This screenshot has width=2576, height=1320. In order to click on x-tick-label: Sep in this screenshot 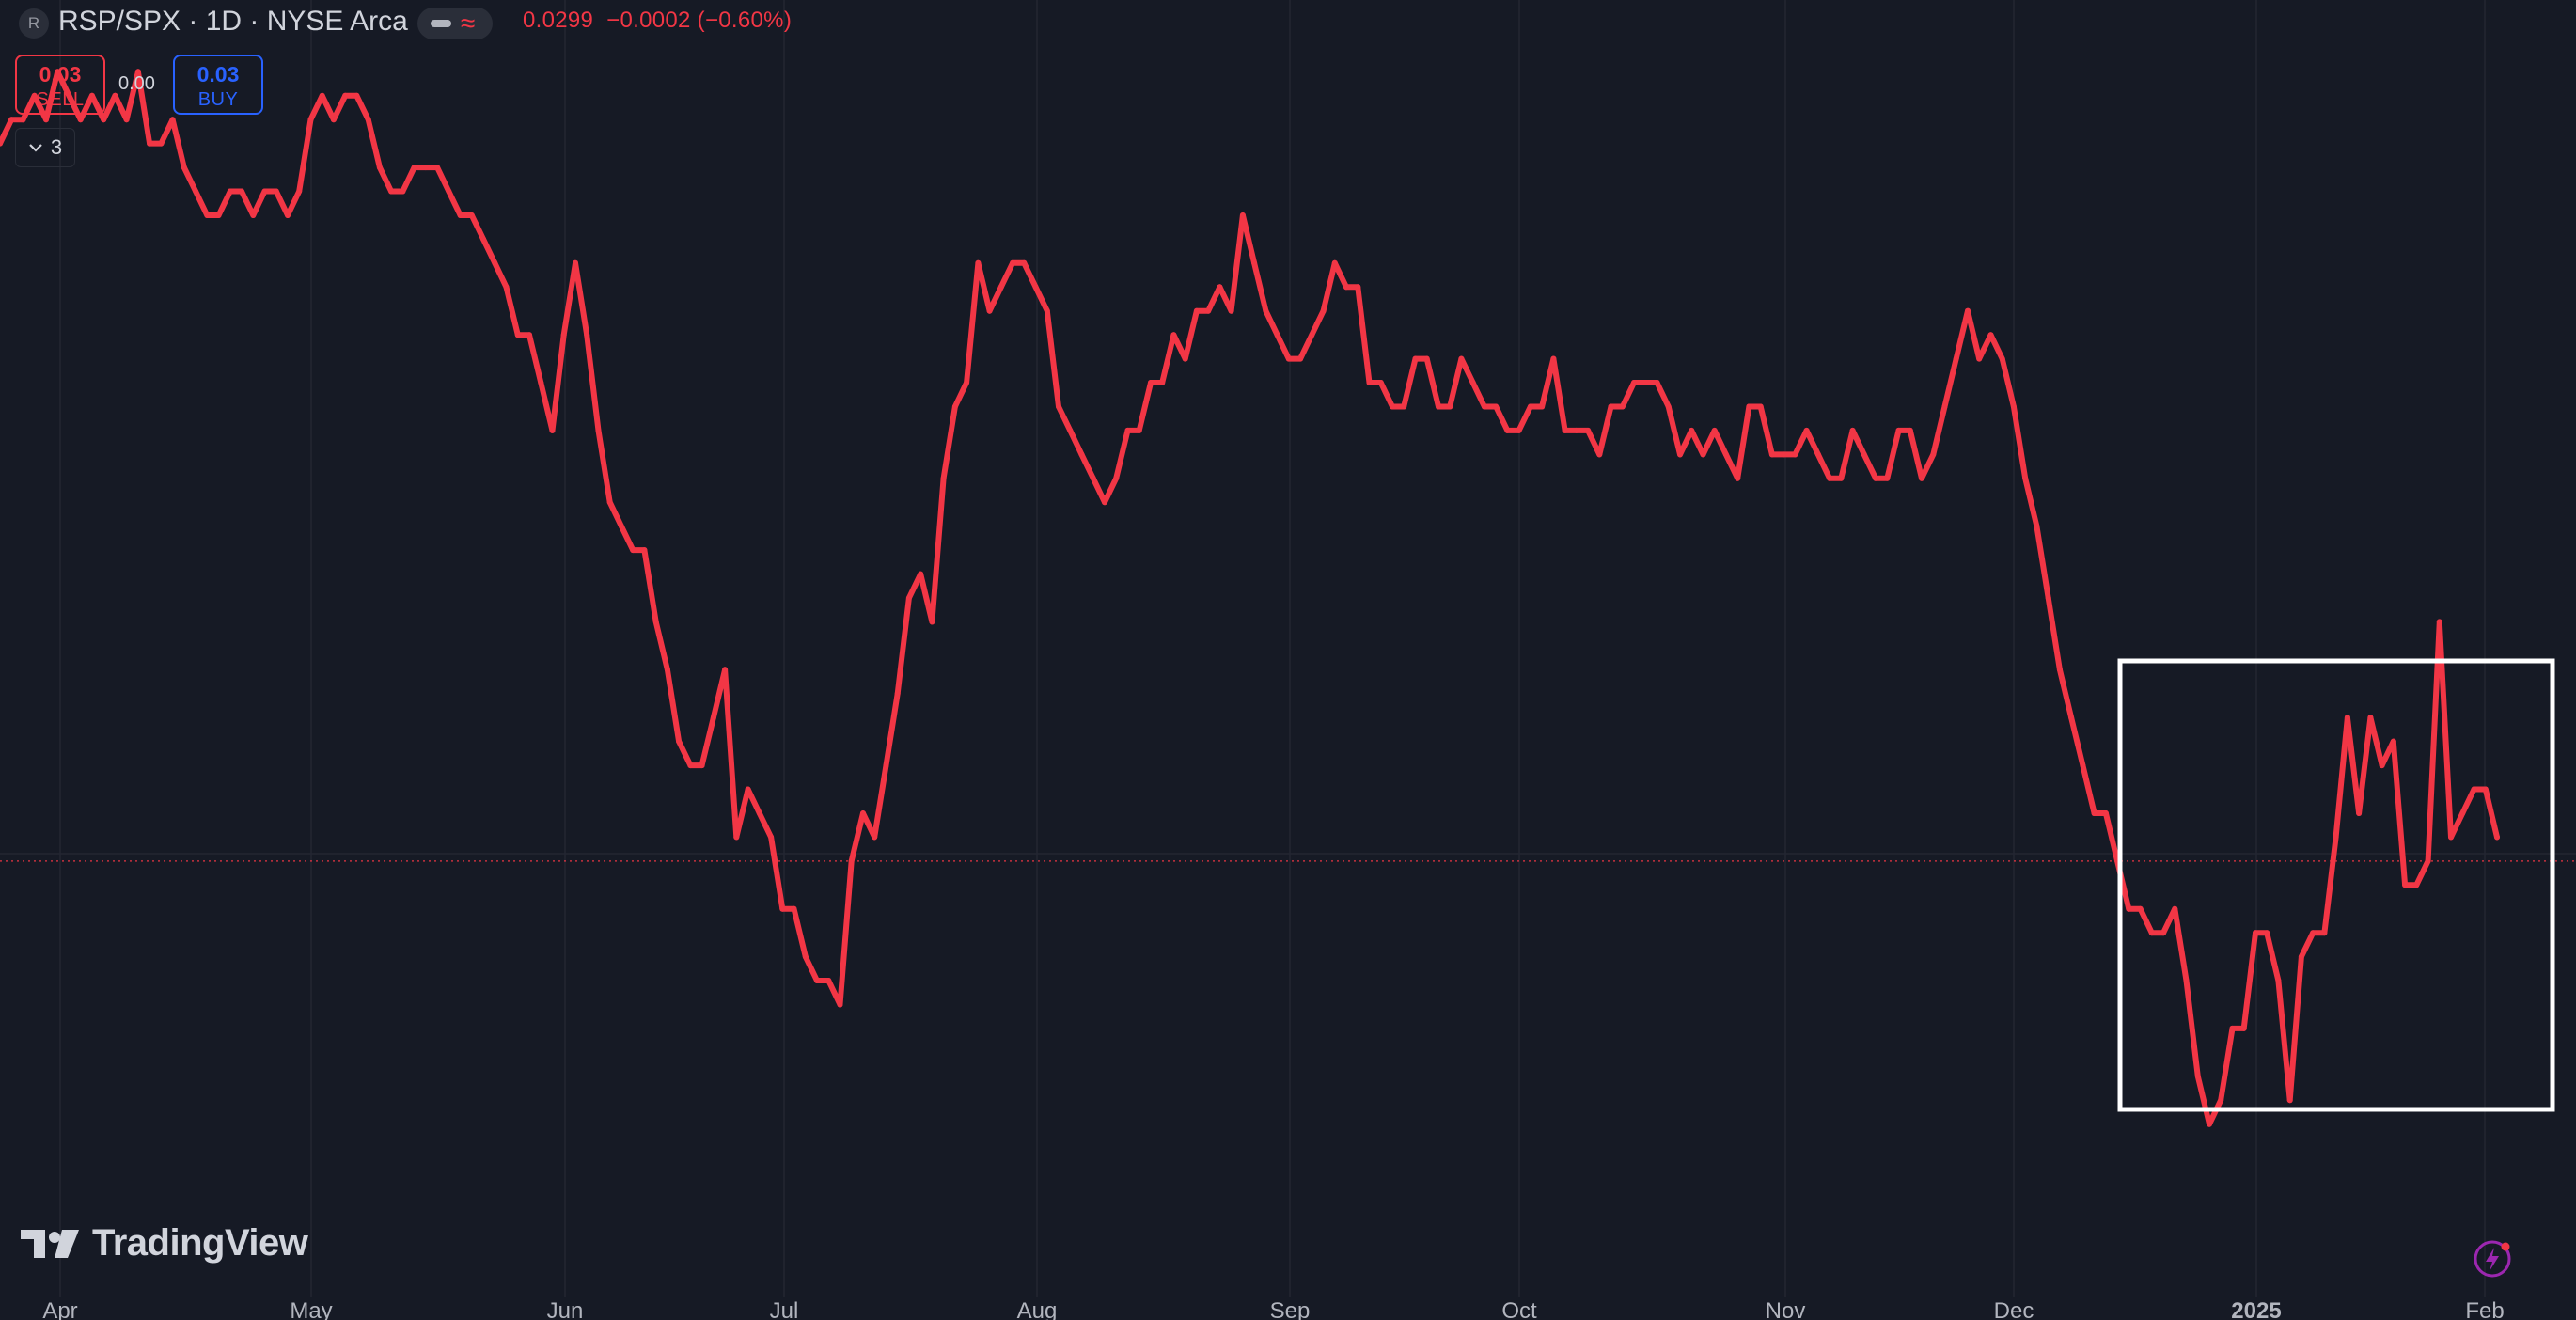, I will do `click(1291, 1309)`.